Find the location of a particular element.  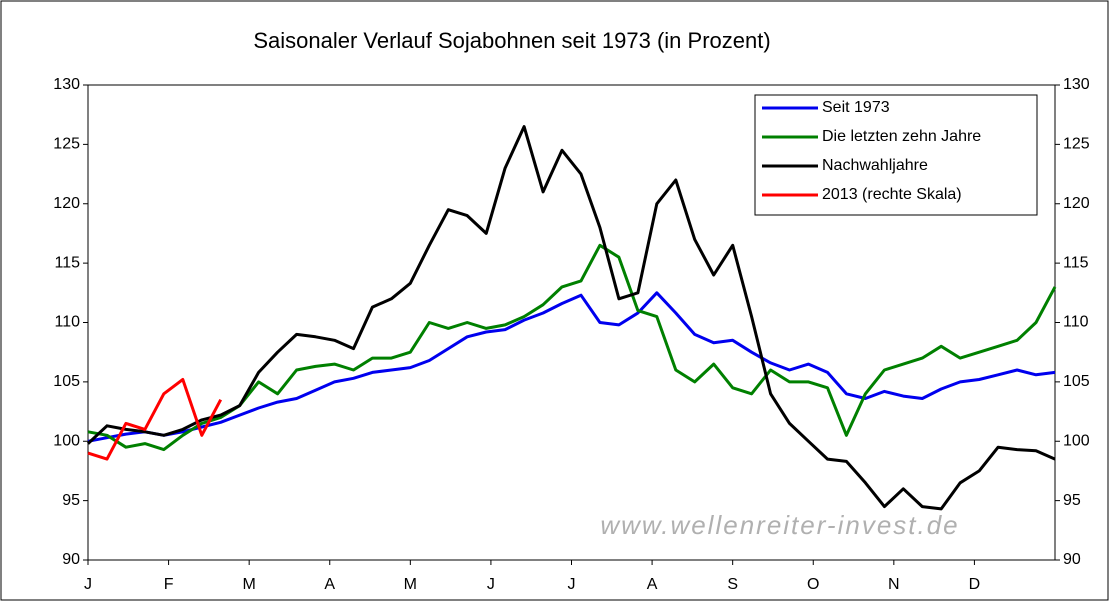

y2-tick-label: 100 is located at coordinates (1076, 440).